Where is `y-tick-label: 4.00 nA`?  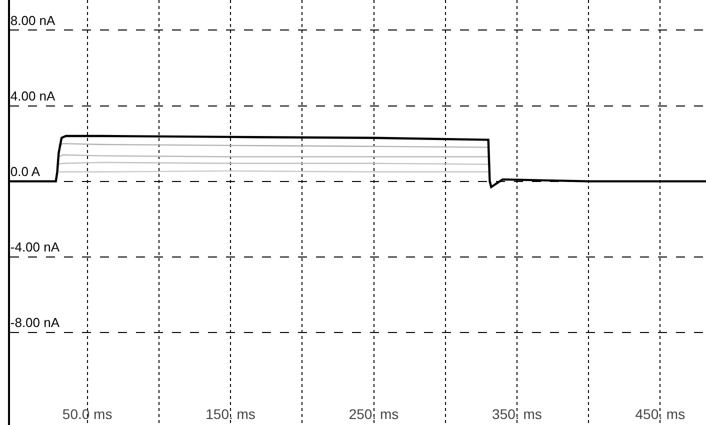 y-tick-label: 4.00 nA is located at coordinates (33, 96).